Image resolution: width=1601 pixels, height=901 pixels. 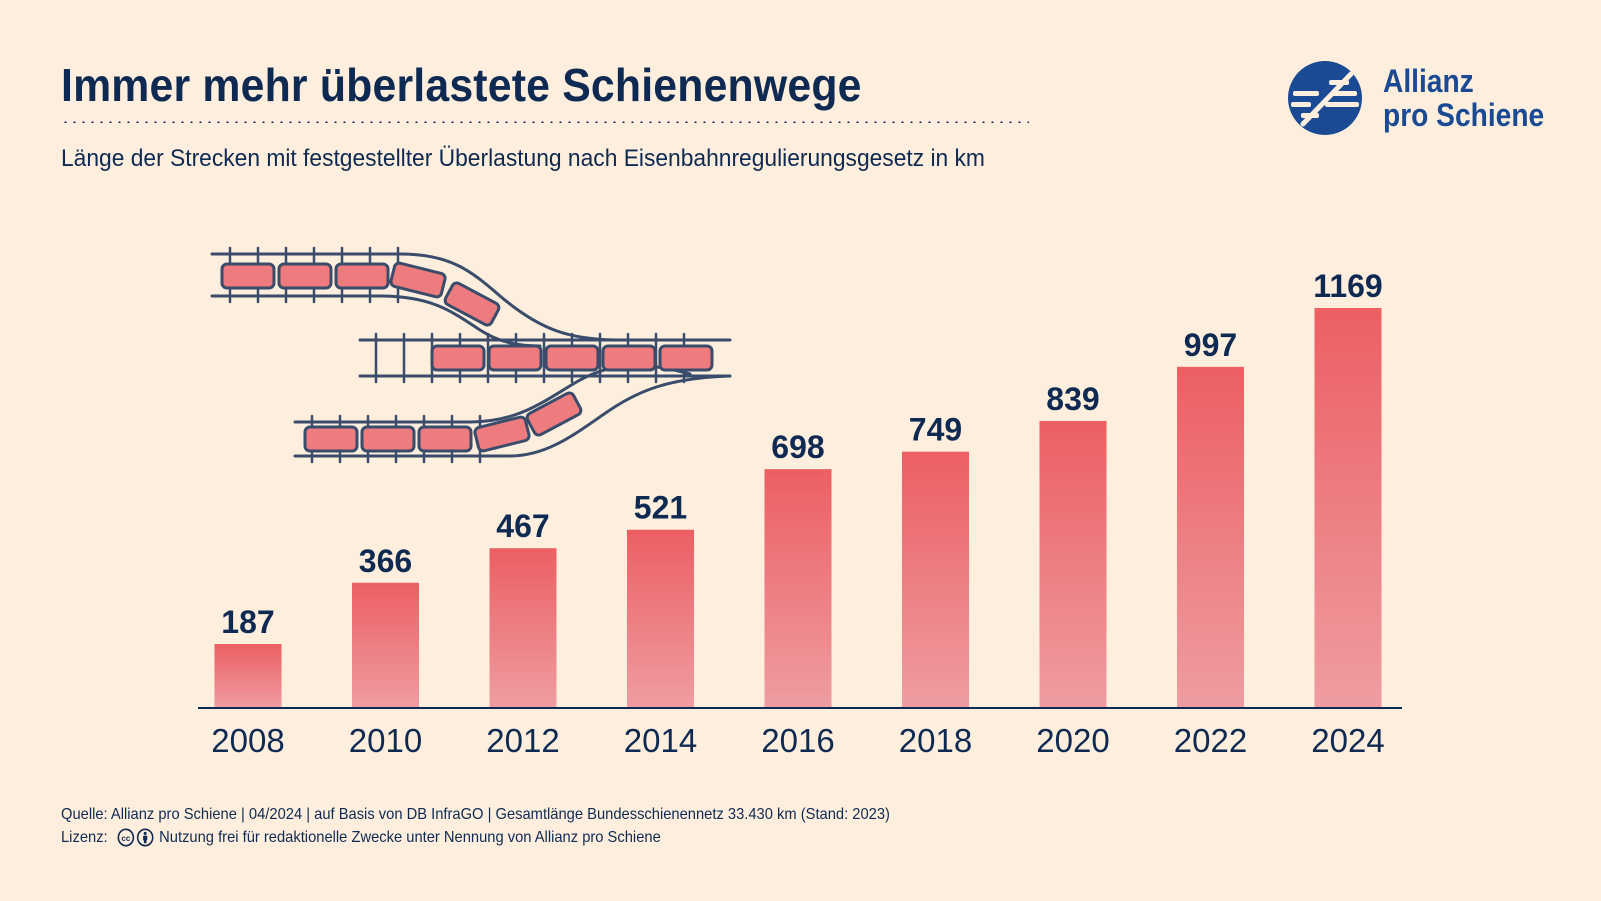 I want to click on bar-2008, so click(x=248, y=676).